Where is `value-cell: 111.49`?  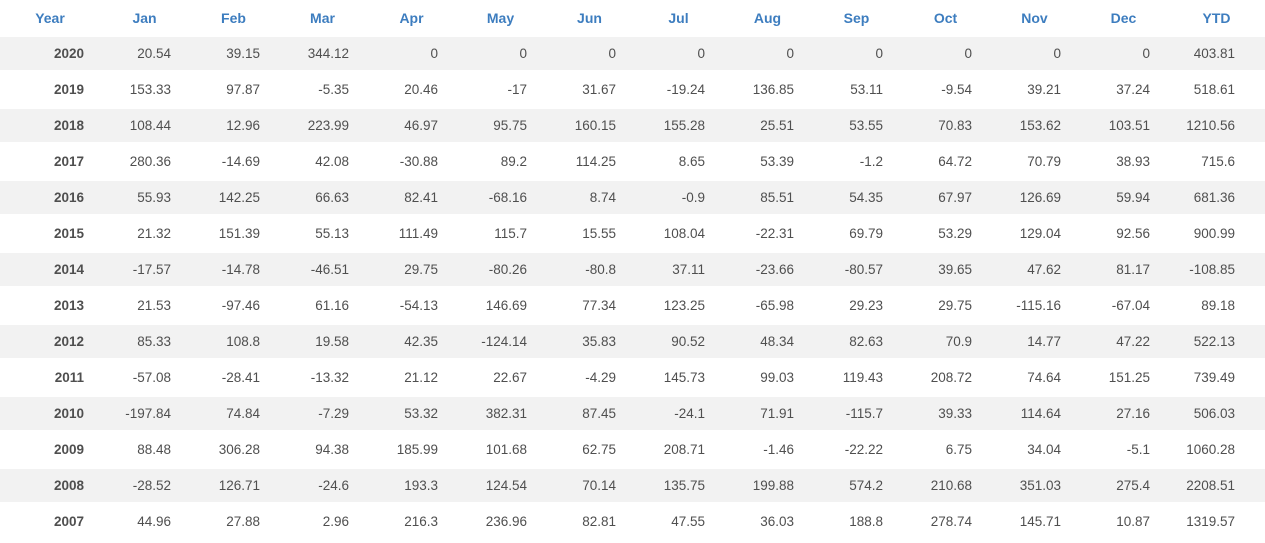 value-cell: 111.49 is located at coordinates (411, 235).